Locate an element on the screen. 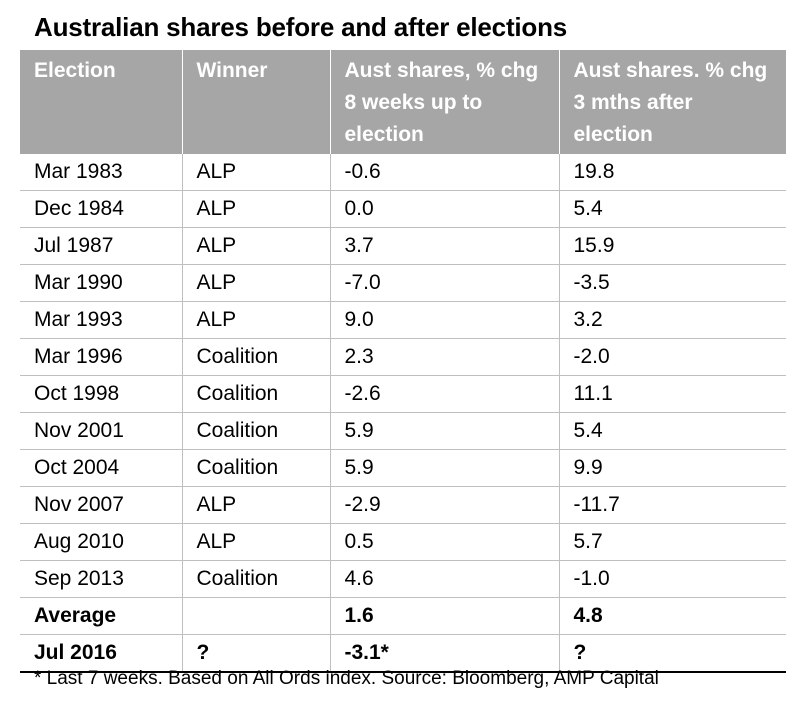 The width and height of the screenshot is (800, 710). table-row: Oct 1998 Coalition -2.6 11.1 is located at coordinates (403, 394).